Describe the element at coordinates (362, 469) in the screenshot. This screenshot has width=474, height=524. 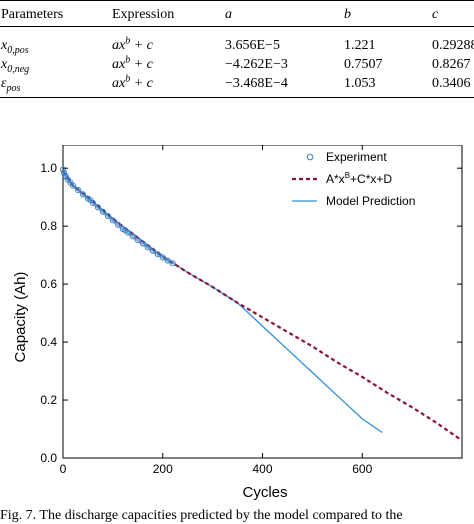
I see `x-tick-label: 600` at that location.